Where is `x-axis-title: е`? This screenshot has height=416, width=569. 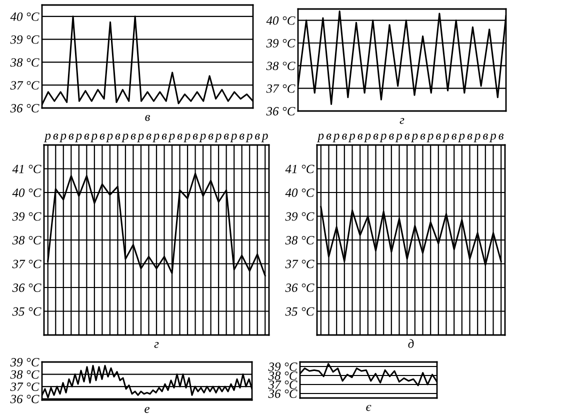
x-axis-title: е is located at coordinates (147, 409).